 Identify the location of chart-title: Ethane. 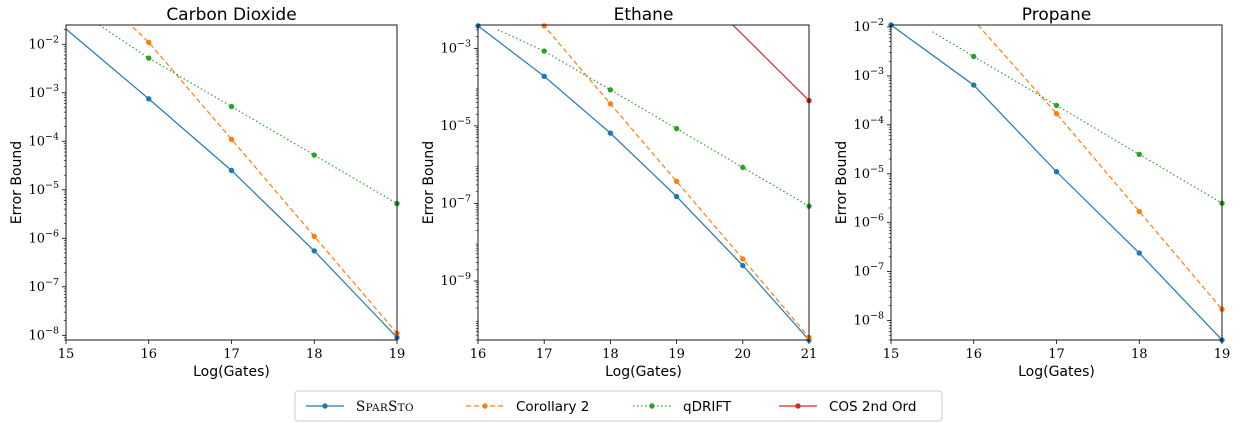
(644, 15).